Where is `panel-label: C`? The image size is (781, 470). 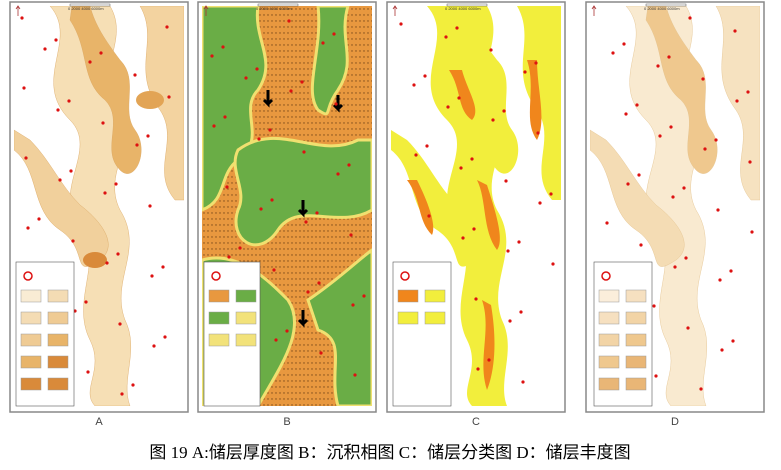 panel-label: C is located at coordinates (476, 422).